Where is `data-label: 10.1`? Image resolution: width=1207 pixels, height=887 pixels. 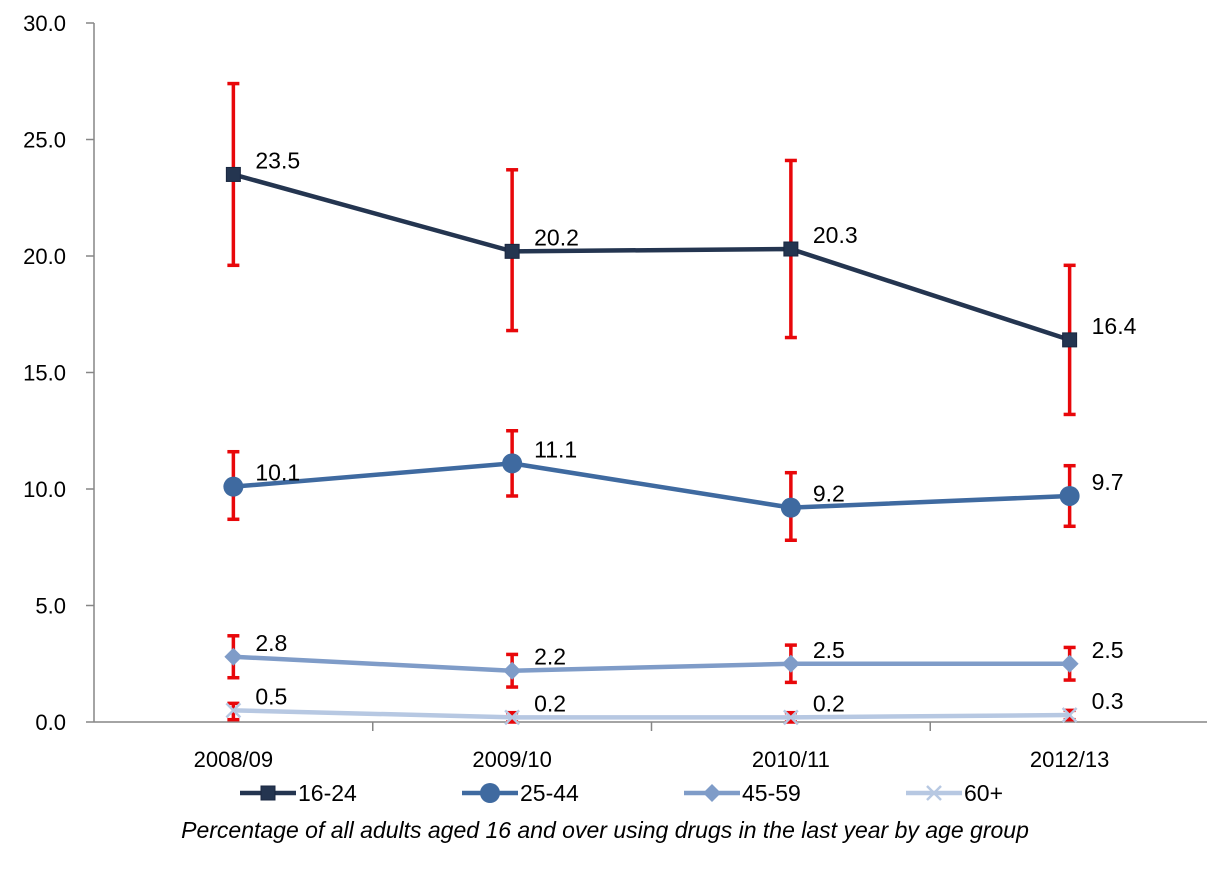
data-label: 10.1 is located at coordinates (277, 473).